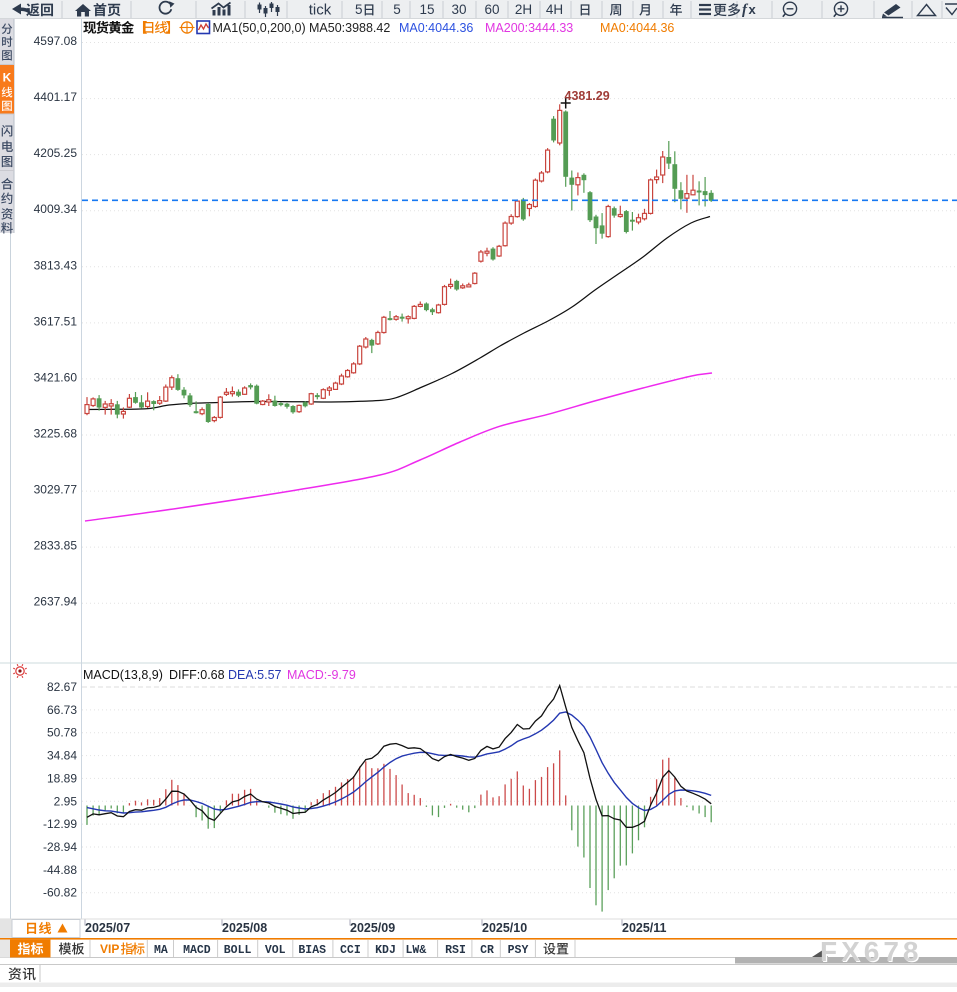  What do you see at coordinates (426, 9) in the screenshot?
I see `svg-text: 15` at bounding box center [426, 9].